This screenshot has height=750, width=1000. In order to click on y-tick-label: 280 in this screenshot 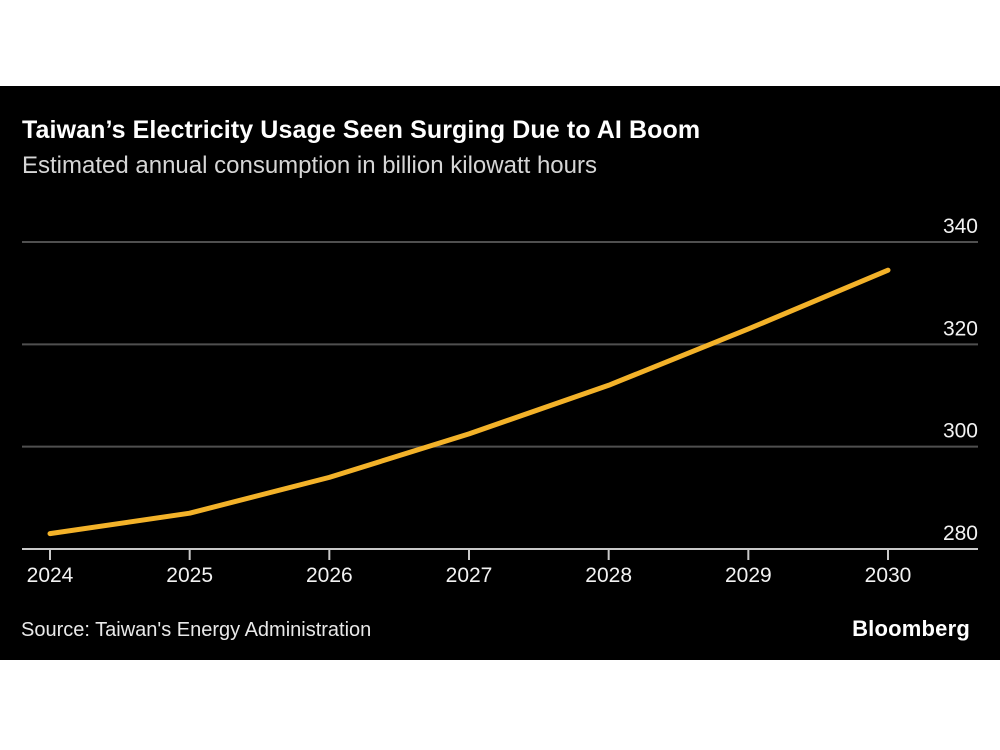, I will do `click(960, 533)`.